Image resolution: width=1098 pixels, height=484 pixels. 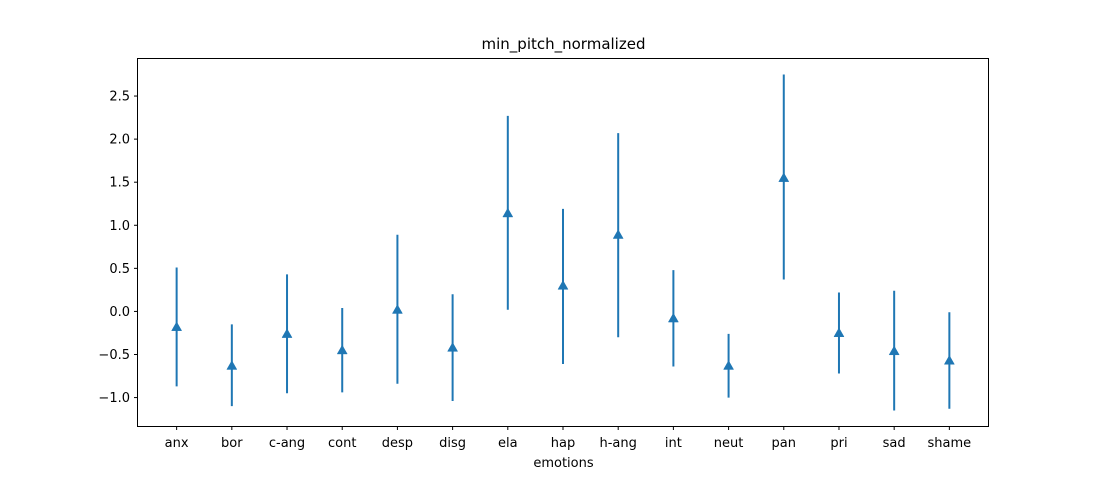 What do you see at coordinates (617, 443) in the screenshot?
I see `x-tick-label: h-ang` at bounding box center [617, 443].